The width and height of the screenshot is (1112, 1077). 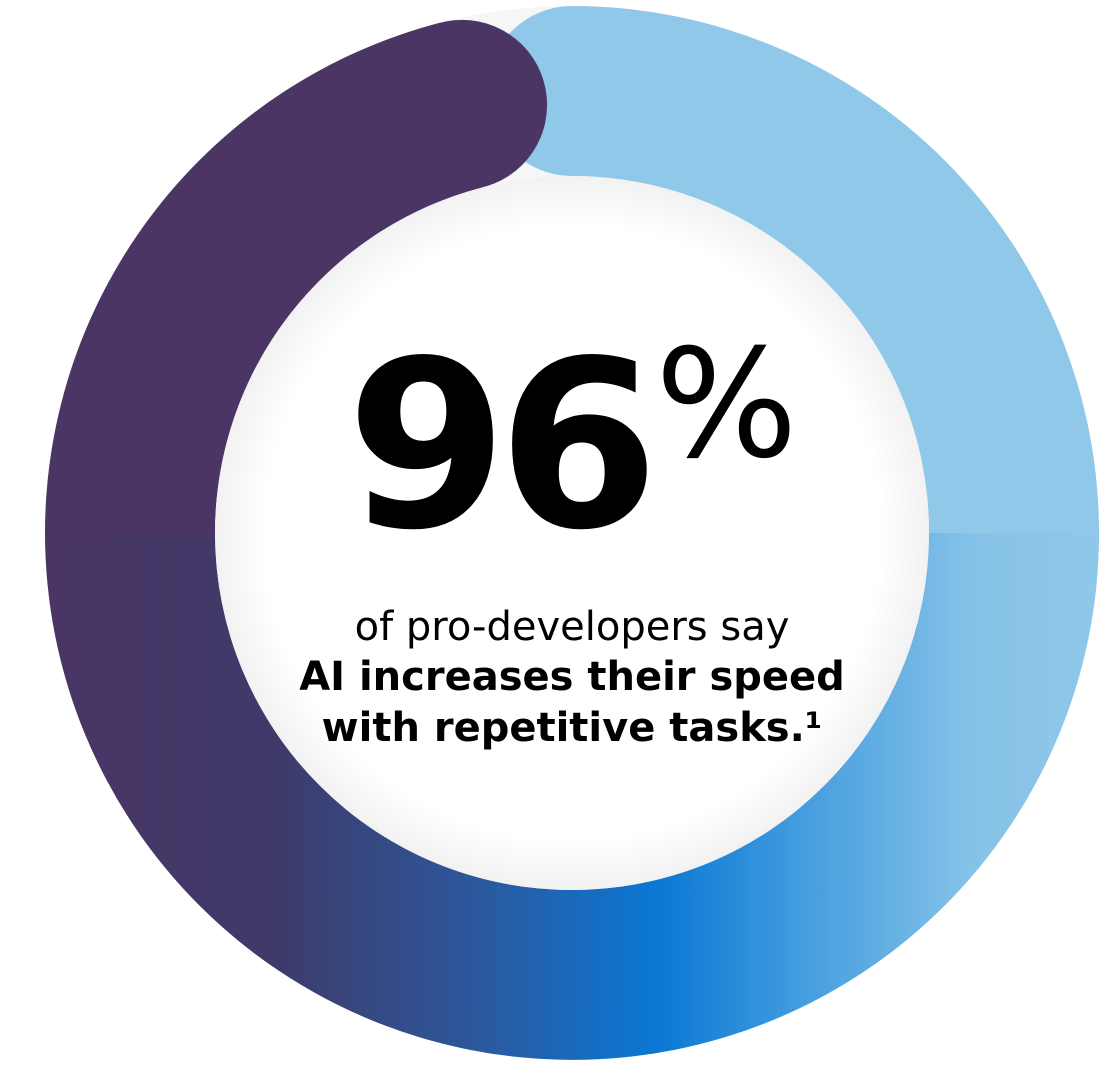 I want to click on percentage-number: 96, so click(x=502, y=446).